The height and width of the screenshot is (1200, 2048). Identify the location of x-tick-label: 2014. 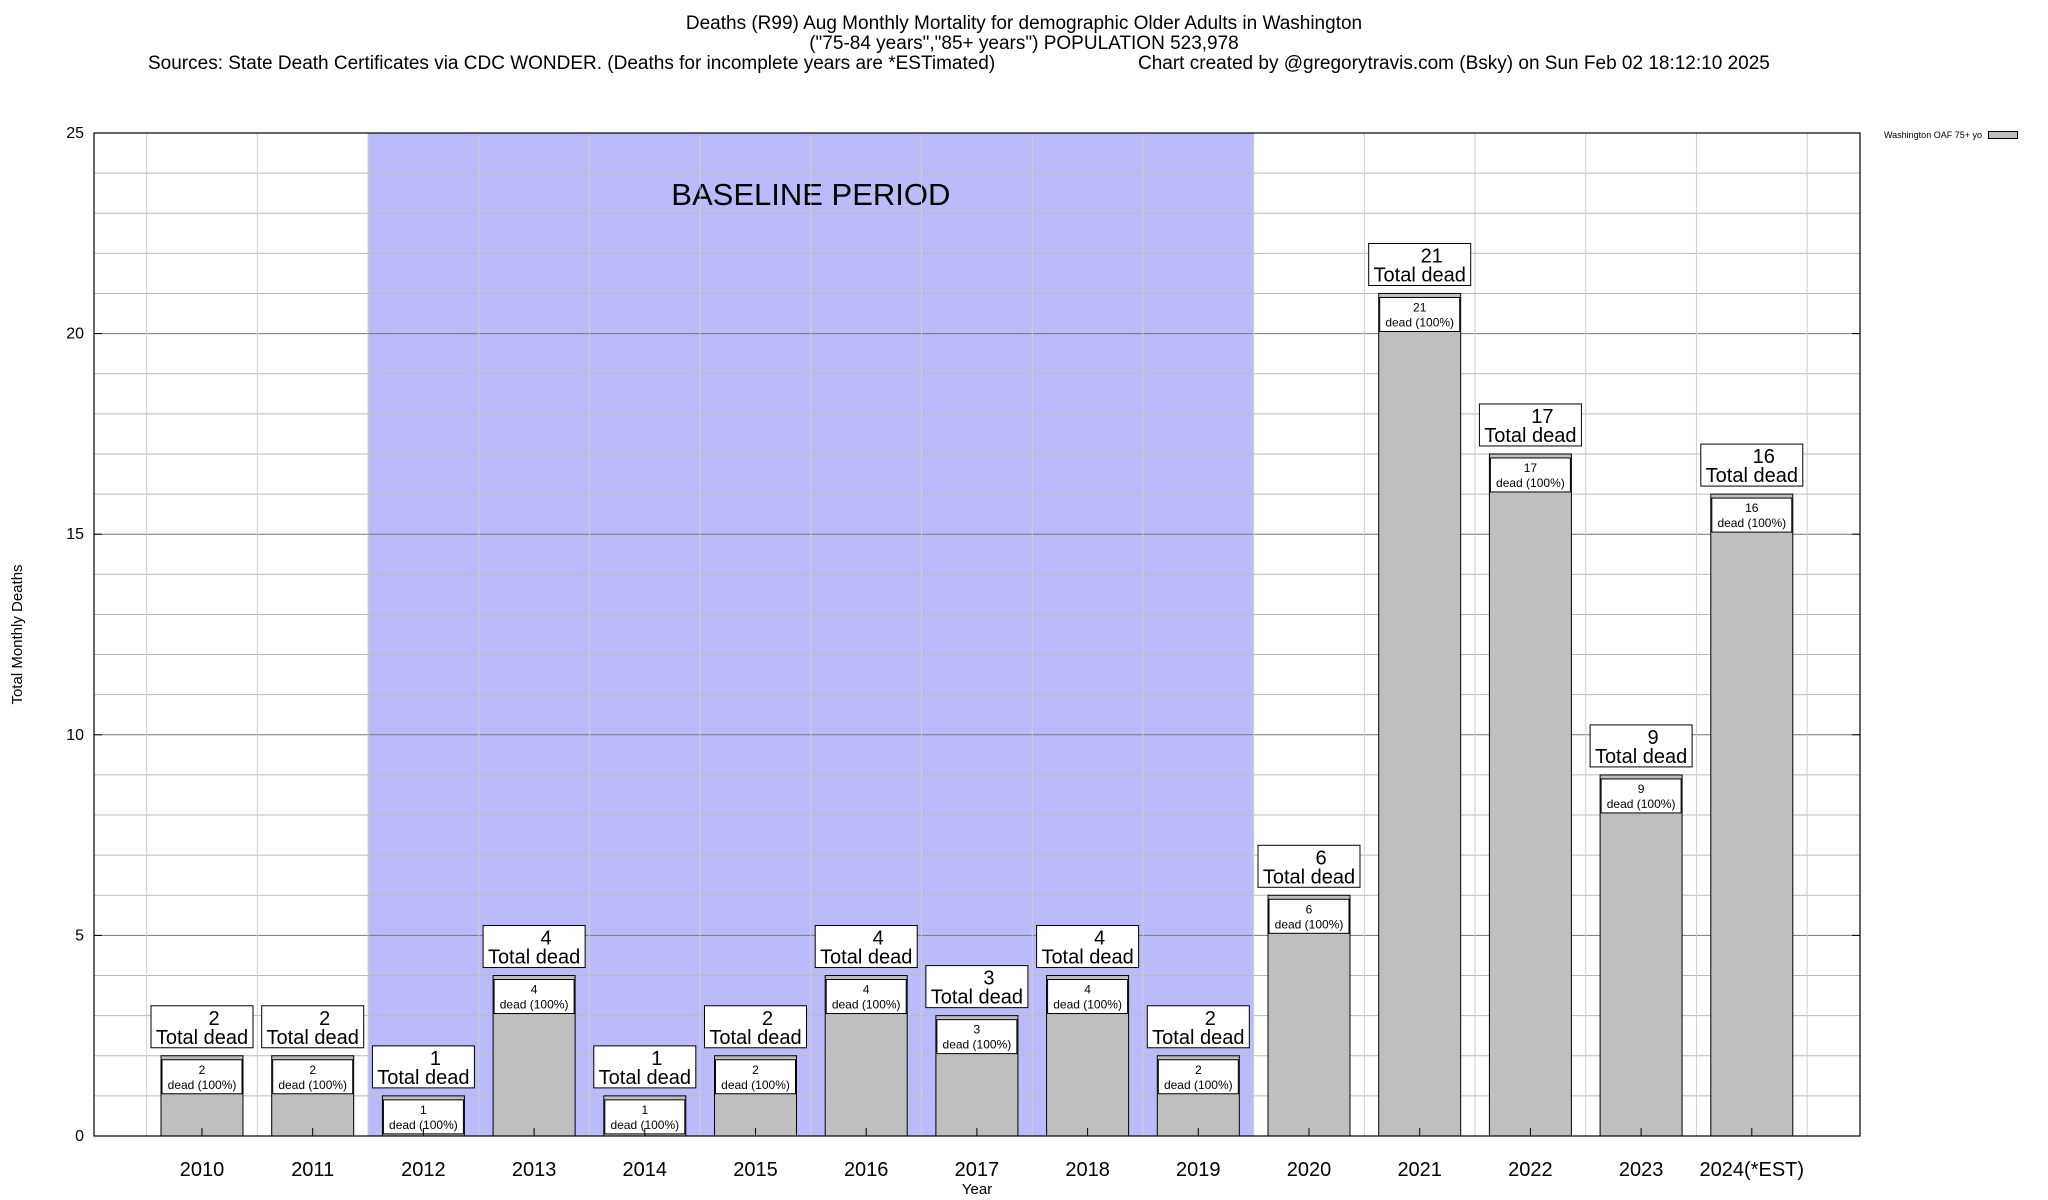
(645, 1170).